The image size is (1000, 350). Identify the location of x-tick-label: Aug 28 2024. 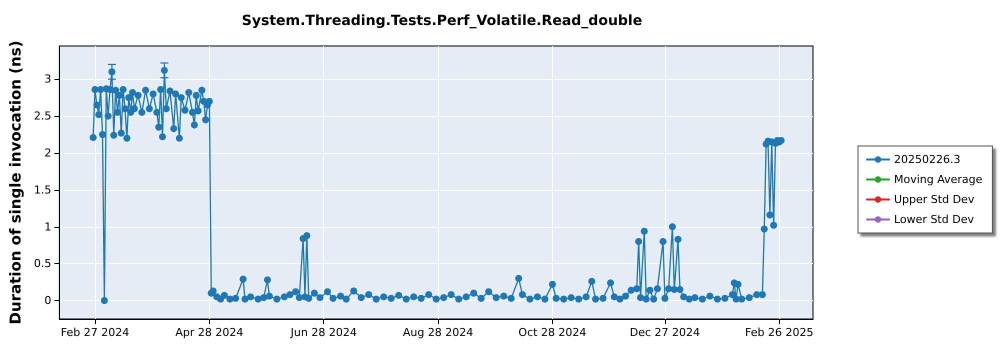
(438, 332).